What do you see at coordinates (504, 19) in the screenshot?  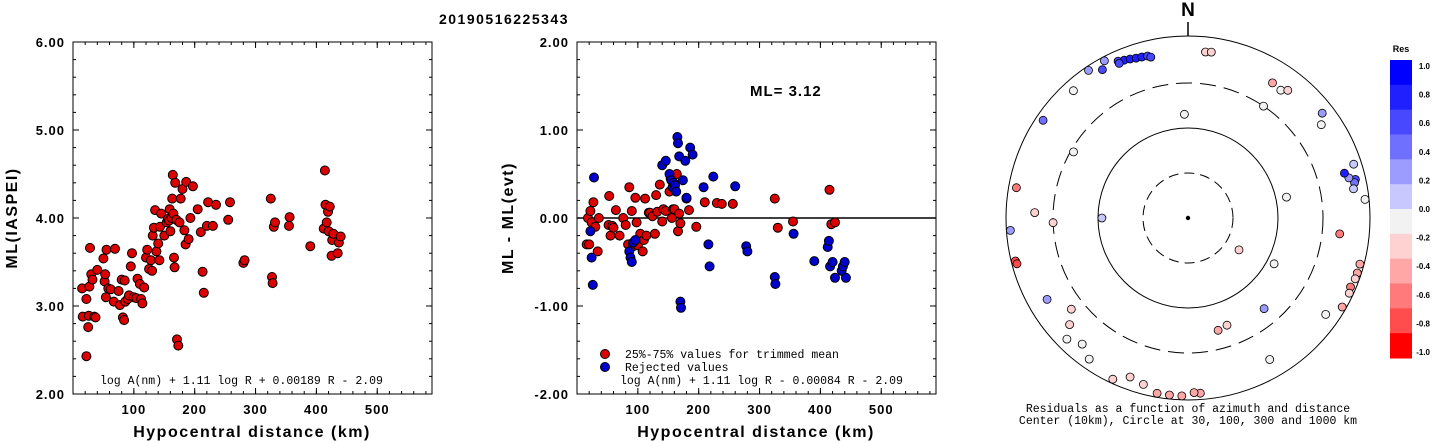 I see `chart-title: 20190516225343` at bounding box center [504, 19].